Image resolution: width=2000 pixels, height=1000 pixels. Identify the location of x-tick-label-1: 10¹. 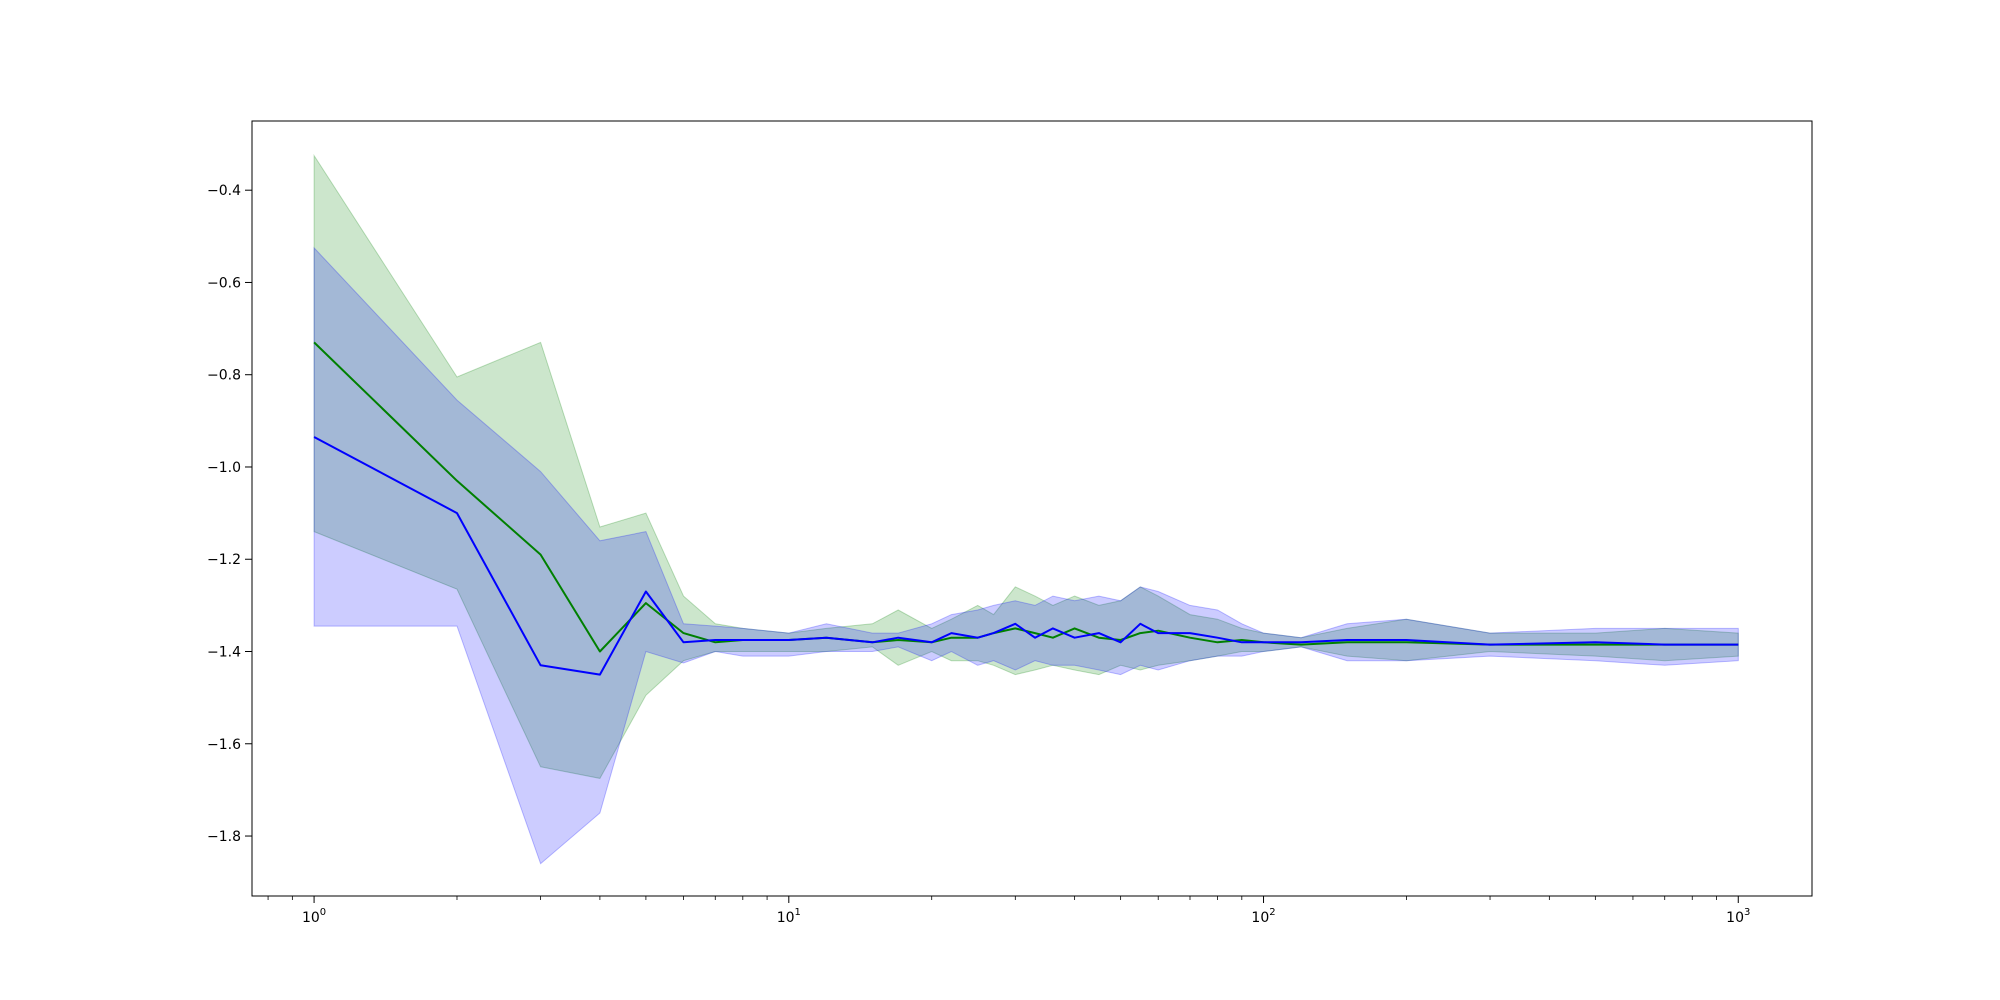
(789, 916).